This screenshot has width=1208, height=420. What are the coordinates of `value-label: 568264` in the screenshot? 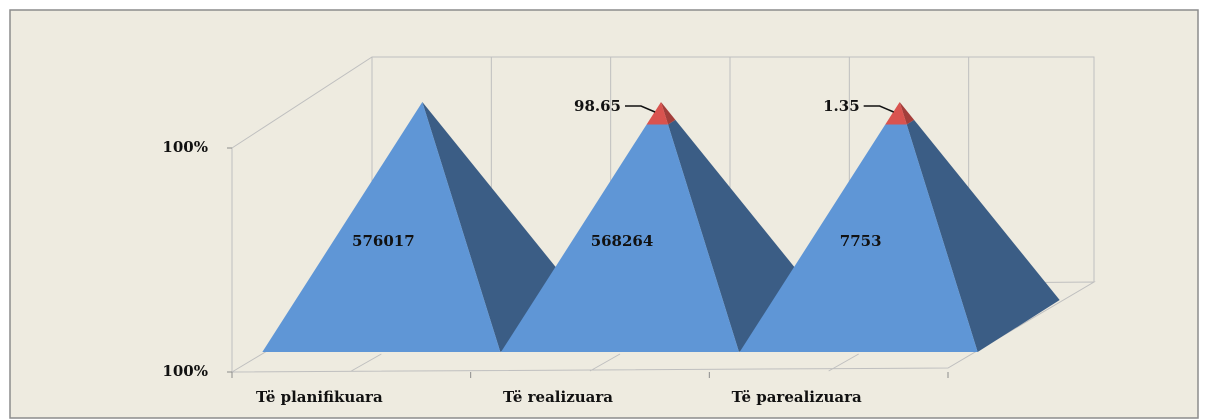 It's located at (622, 241).